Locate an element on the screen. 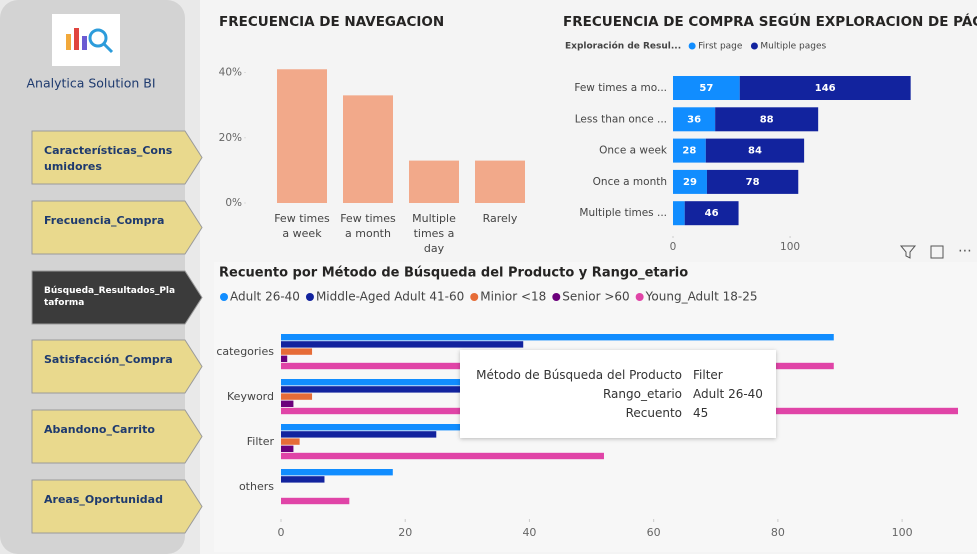 The height and width of the screenshot is (554, 977). nav-label: Satisfacción_Compra is located at coordinates (108, 359).